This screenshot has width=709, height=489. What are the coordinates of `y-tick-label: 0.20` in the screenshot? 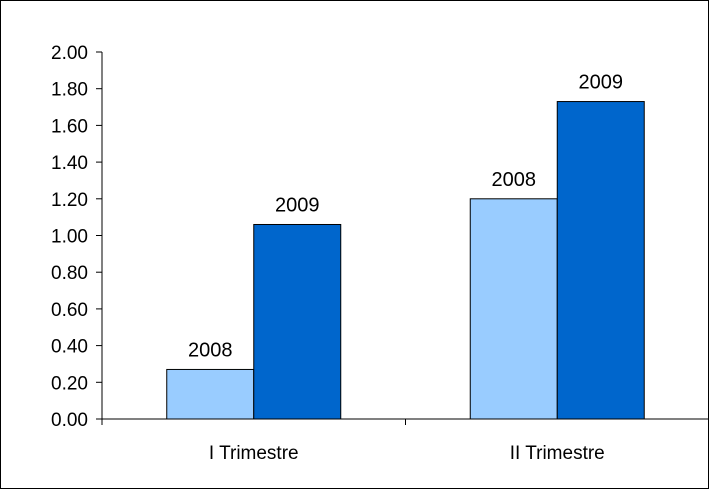 It's located at (69, 383).